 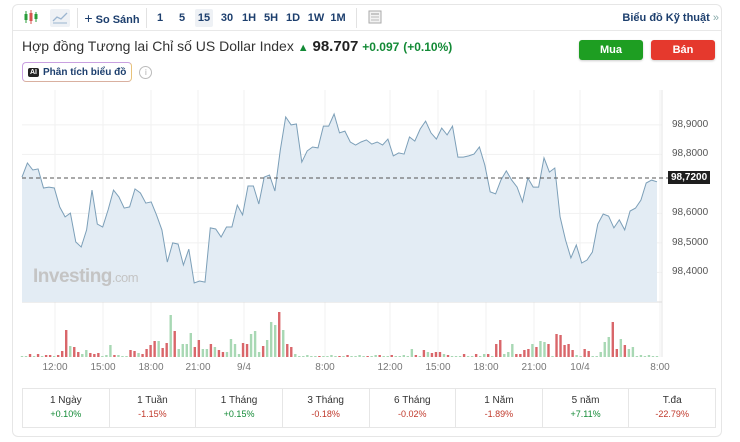 I want to click on buy-button: Mua, so click(x=611, y=50).